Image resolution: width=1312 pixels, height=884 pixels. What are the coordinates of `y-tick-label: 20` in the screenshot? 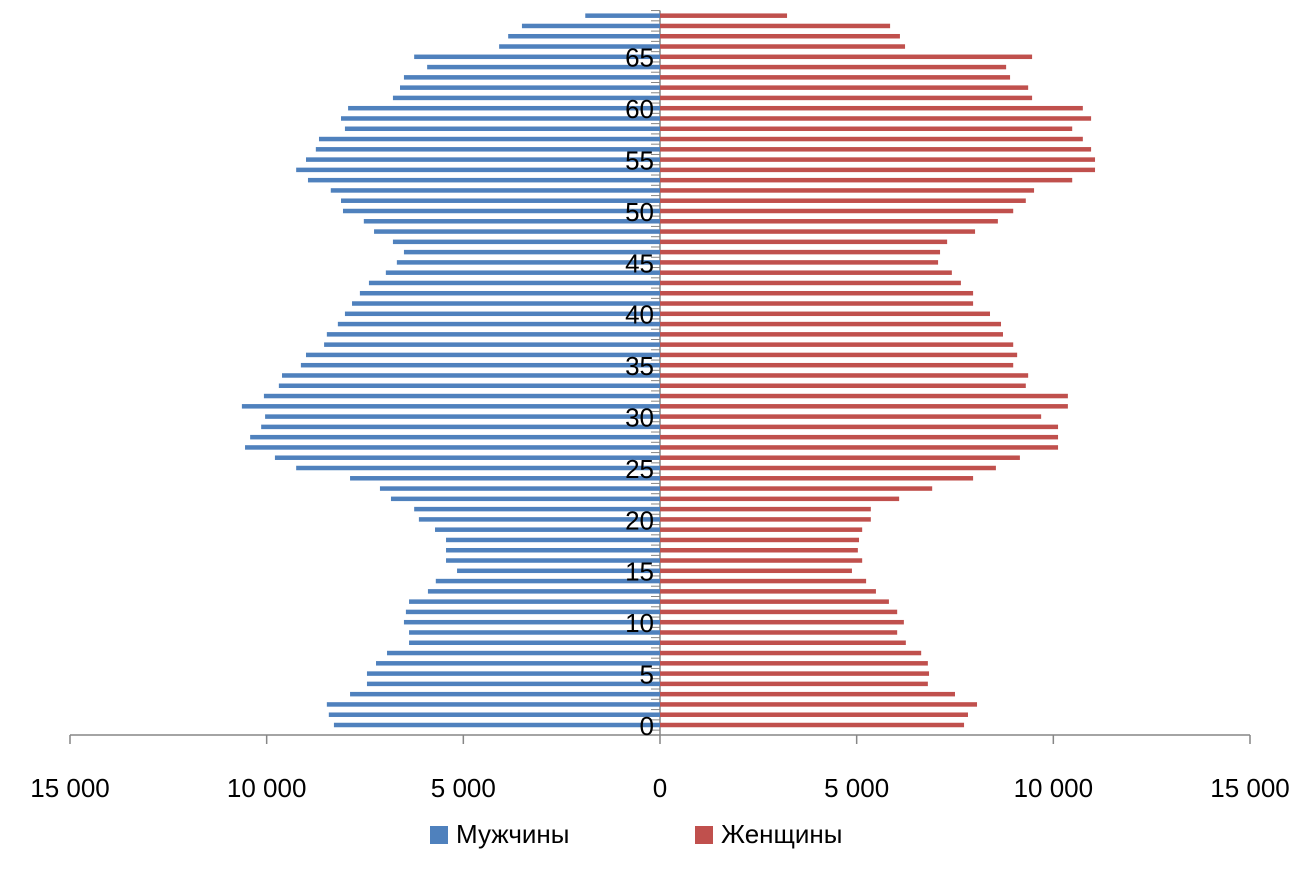 It's located at (639, 520).